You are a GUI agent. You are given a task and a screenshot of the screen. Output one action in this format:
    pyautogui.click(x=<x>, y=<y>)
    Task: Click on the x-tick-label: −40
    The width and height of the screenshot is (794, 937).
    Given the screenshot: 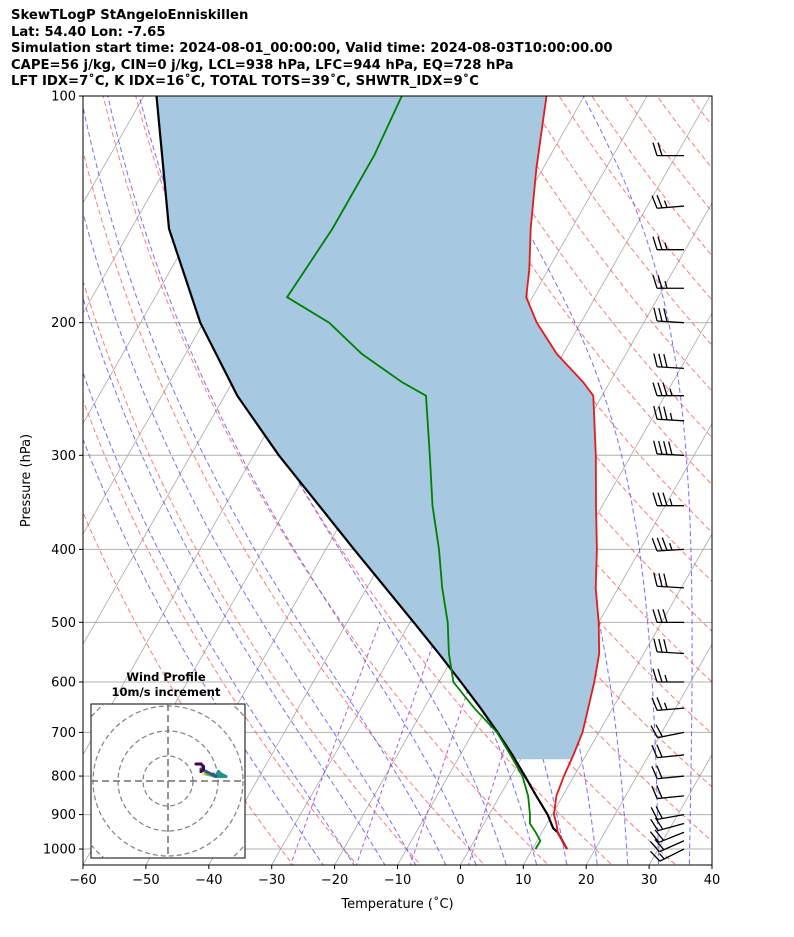 What is the action you would take?
    pyautogui.click(x=208, y=880)
    